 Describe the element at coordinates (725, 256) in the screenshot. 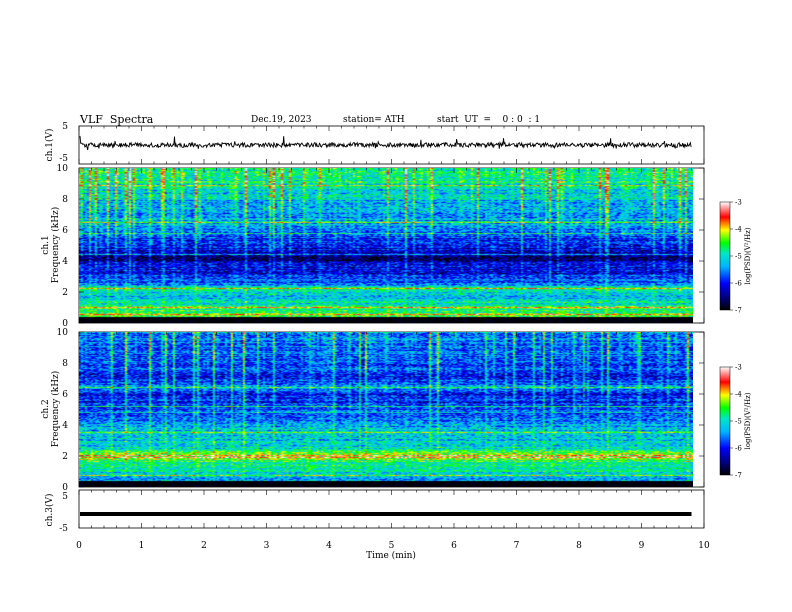

I see `ch1-colorbar` at that location.